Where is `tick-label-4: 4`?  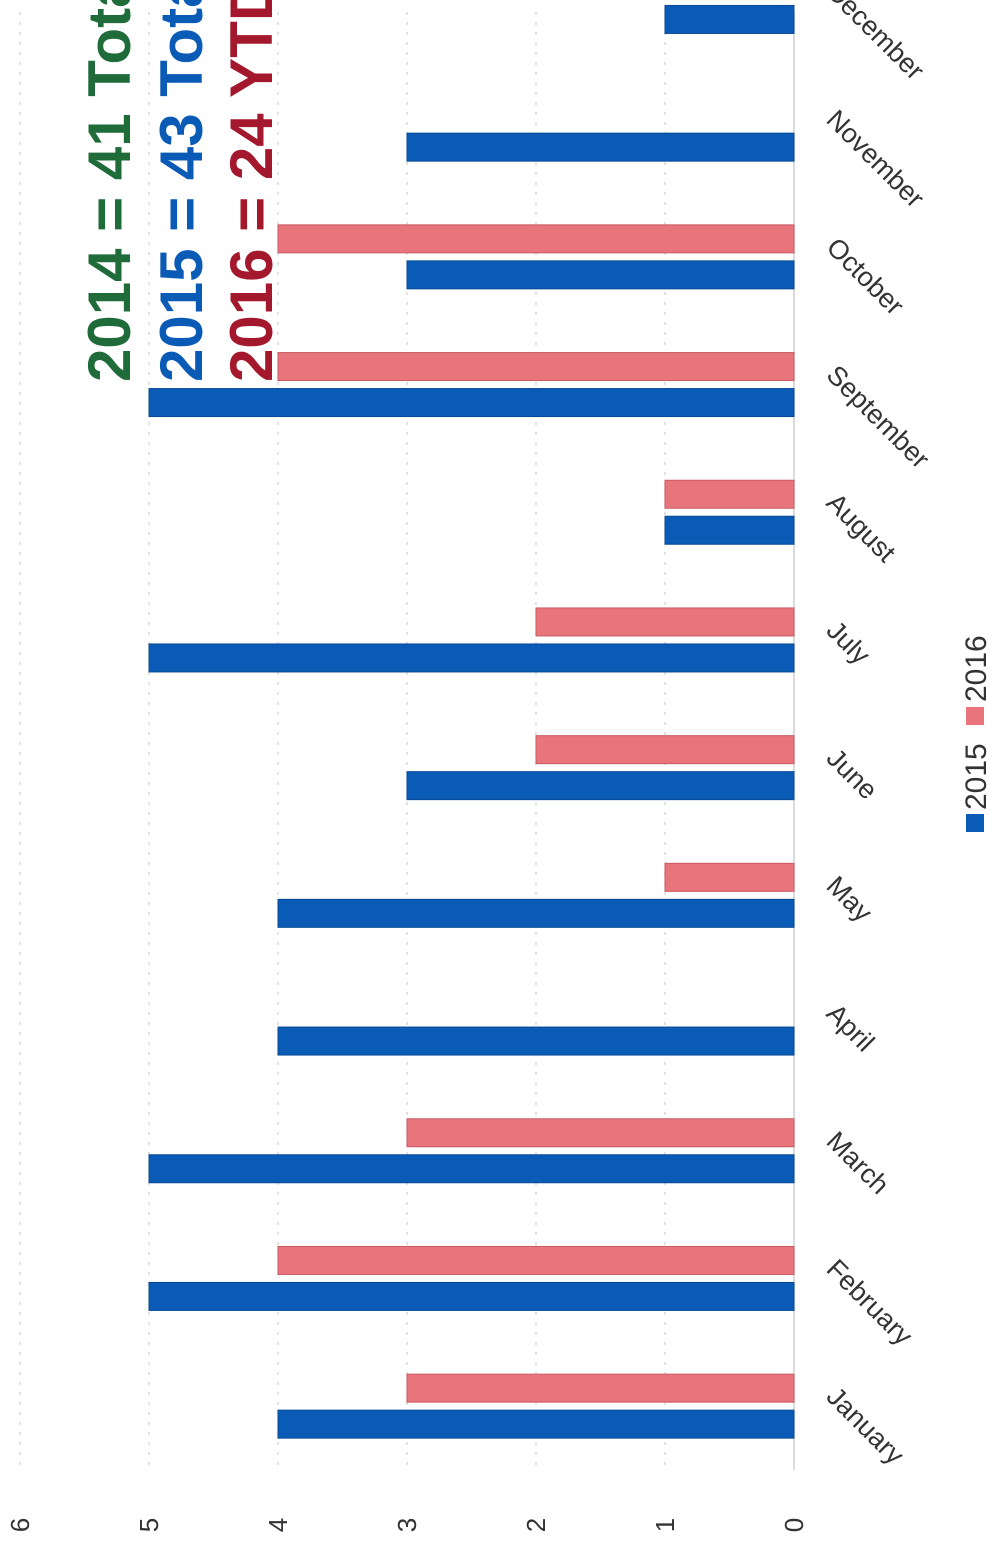
tick-label-4: 4 is located at coordinates (278, 1525).